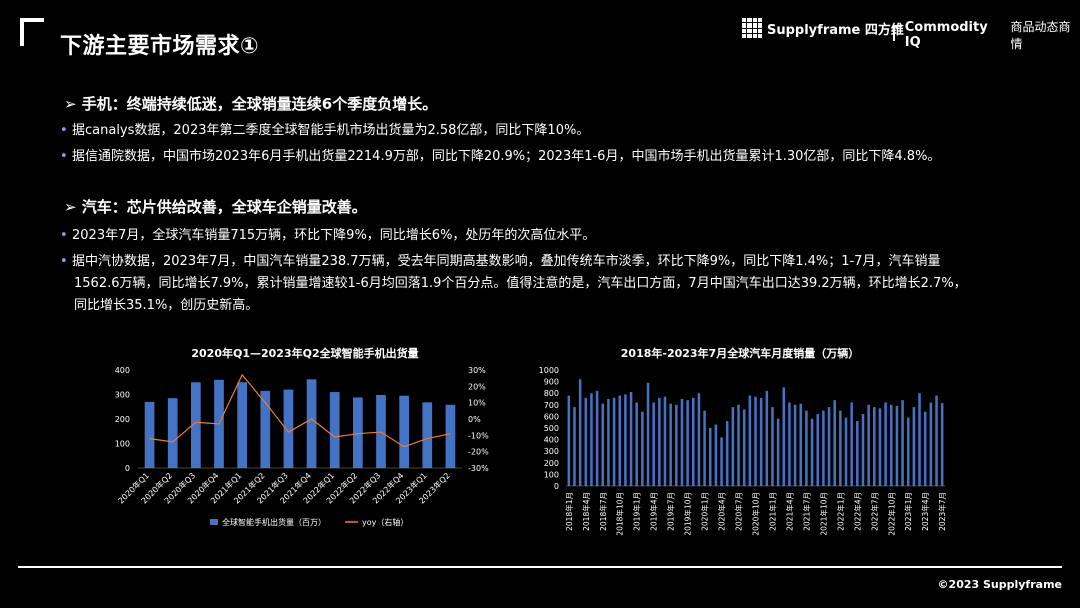  I want to click on x-tick-label: 2018年4月, so click(586, 511).